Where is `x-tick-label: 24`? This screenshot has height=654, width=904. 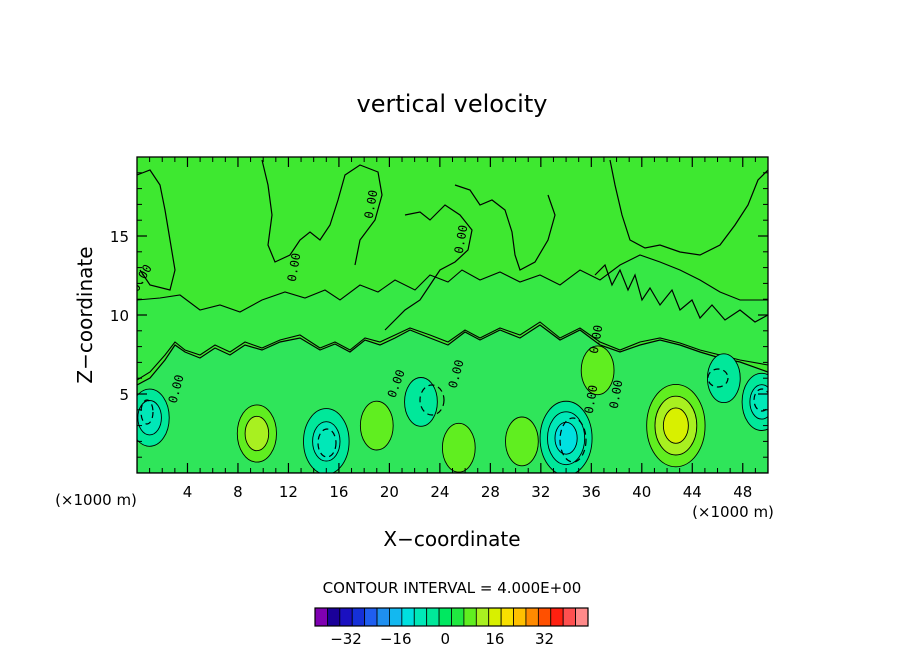
x-tick-label: 24 is located at coordinates (439, 492).